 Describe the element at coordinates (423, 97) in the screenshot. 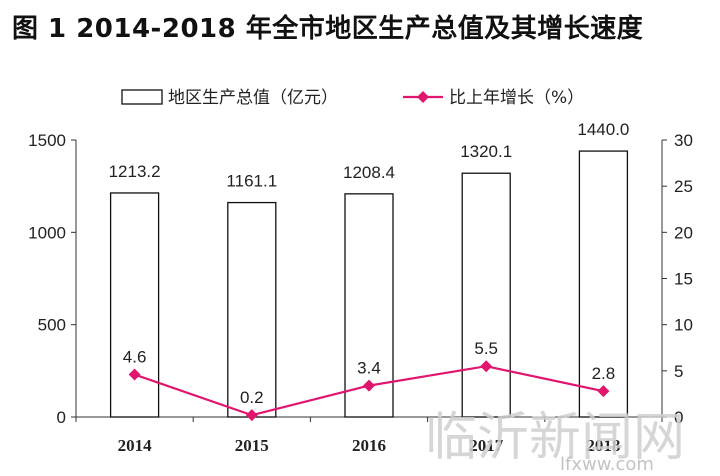

I see `legend-line-marker` at that location.